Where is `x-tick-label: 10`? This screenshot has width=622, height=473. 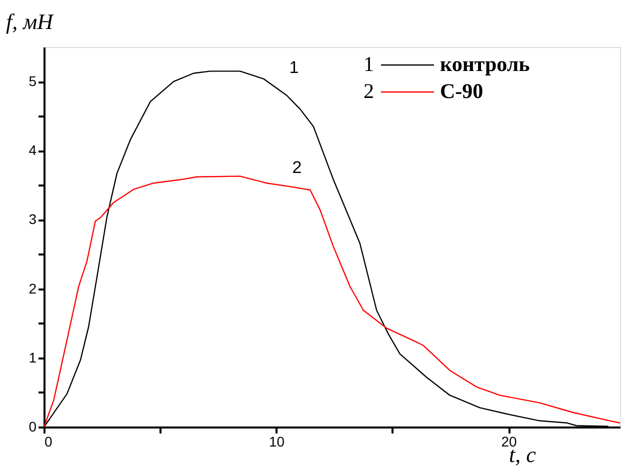 x-tick-label: 10 is located at coordinates (276, 442).